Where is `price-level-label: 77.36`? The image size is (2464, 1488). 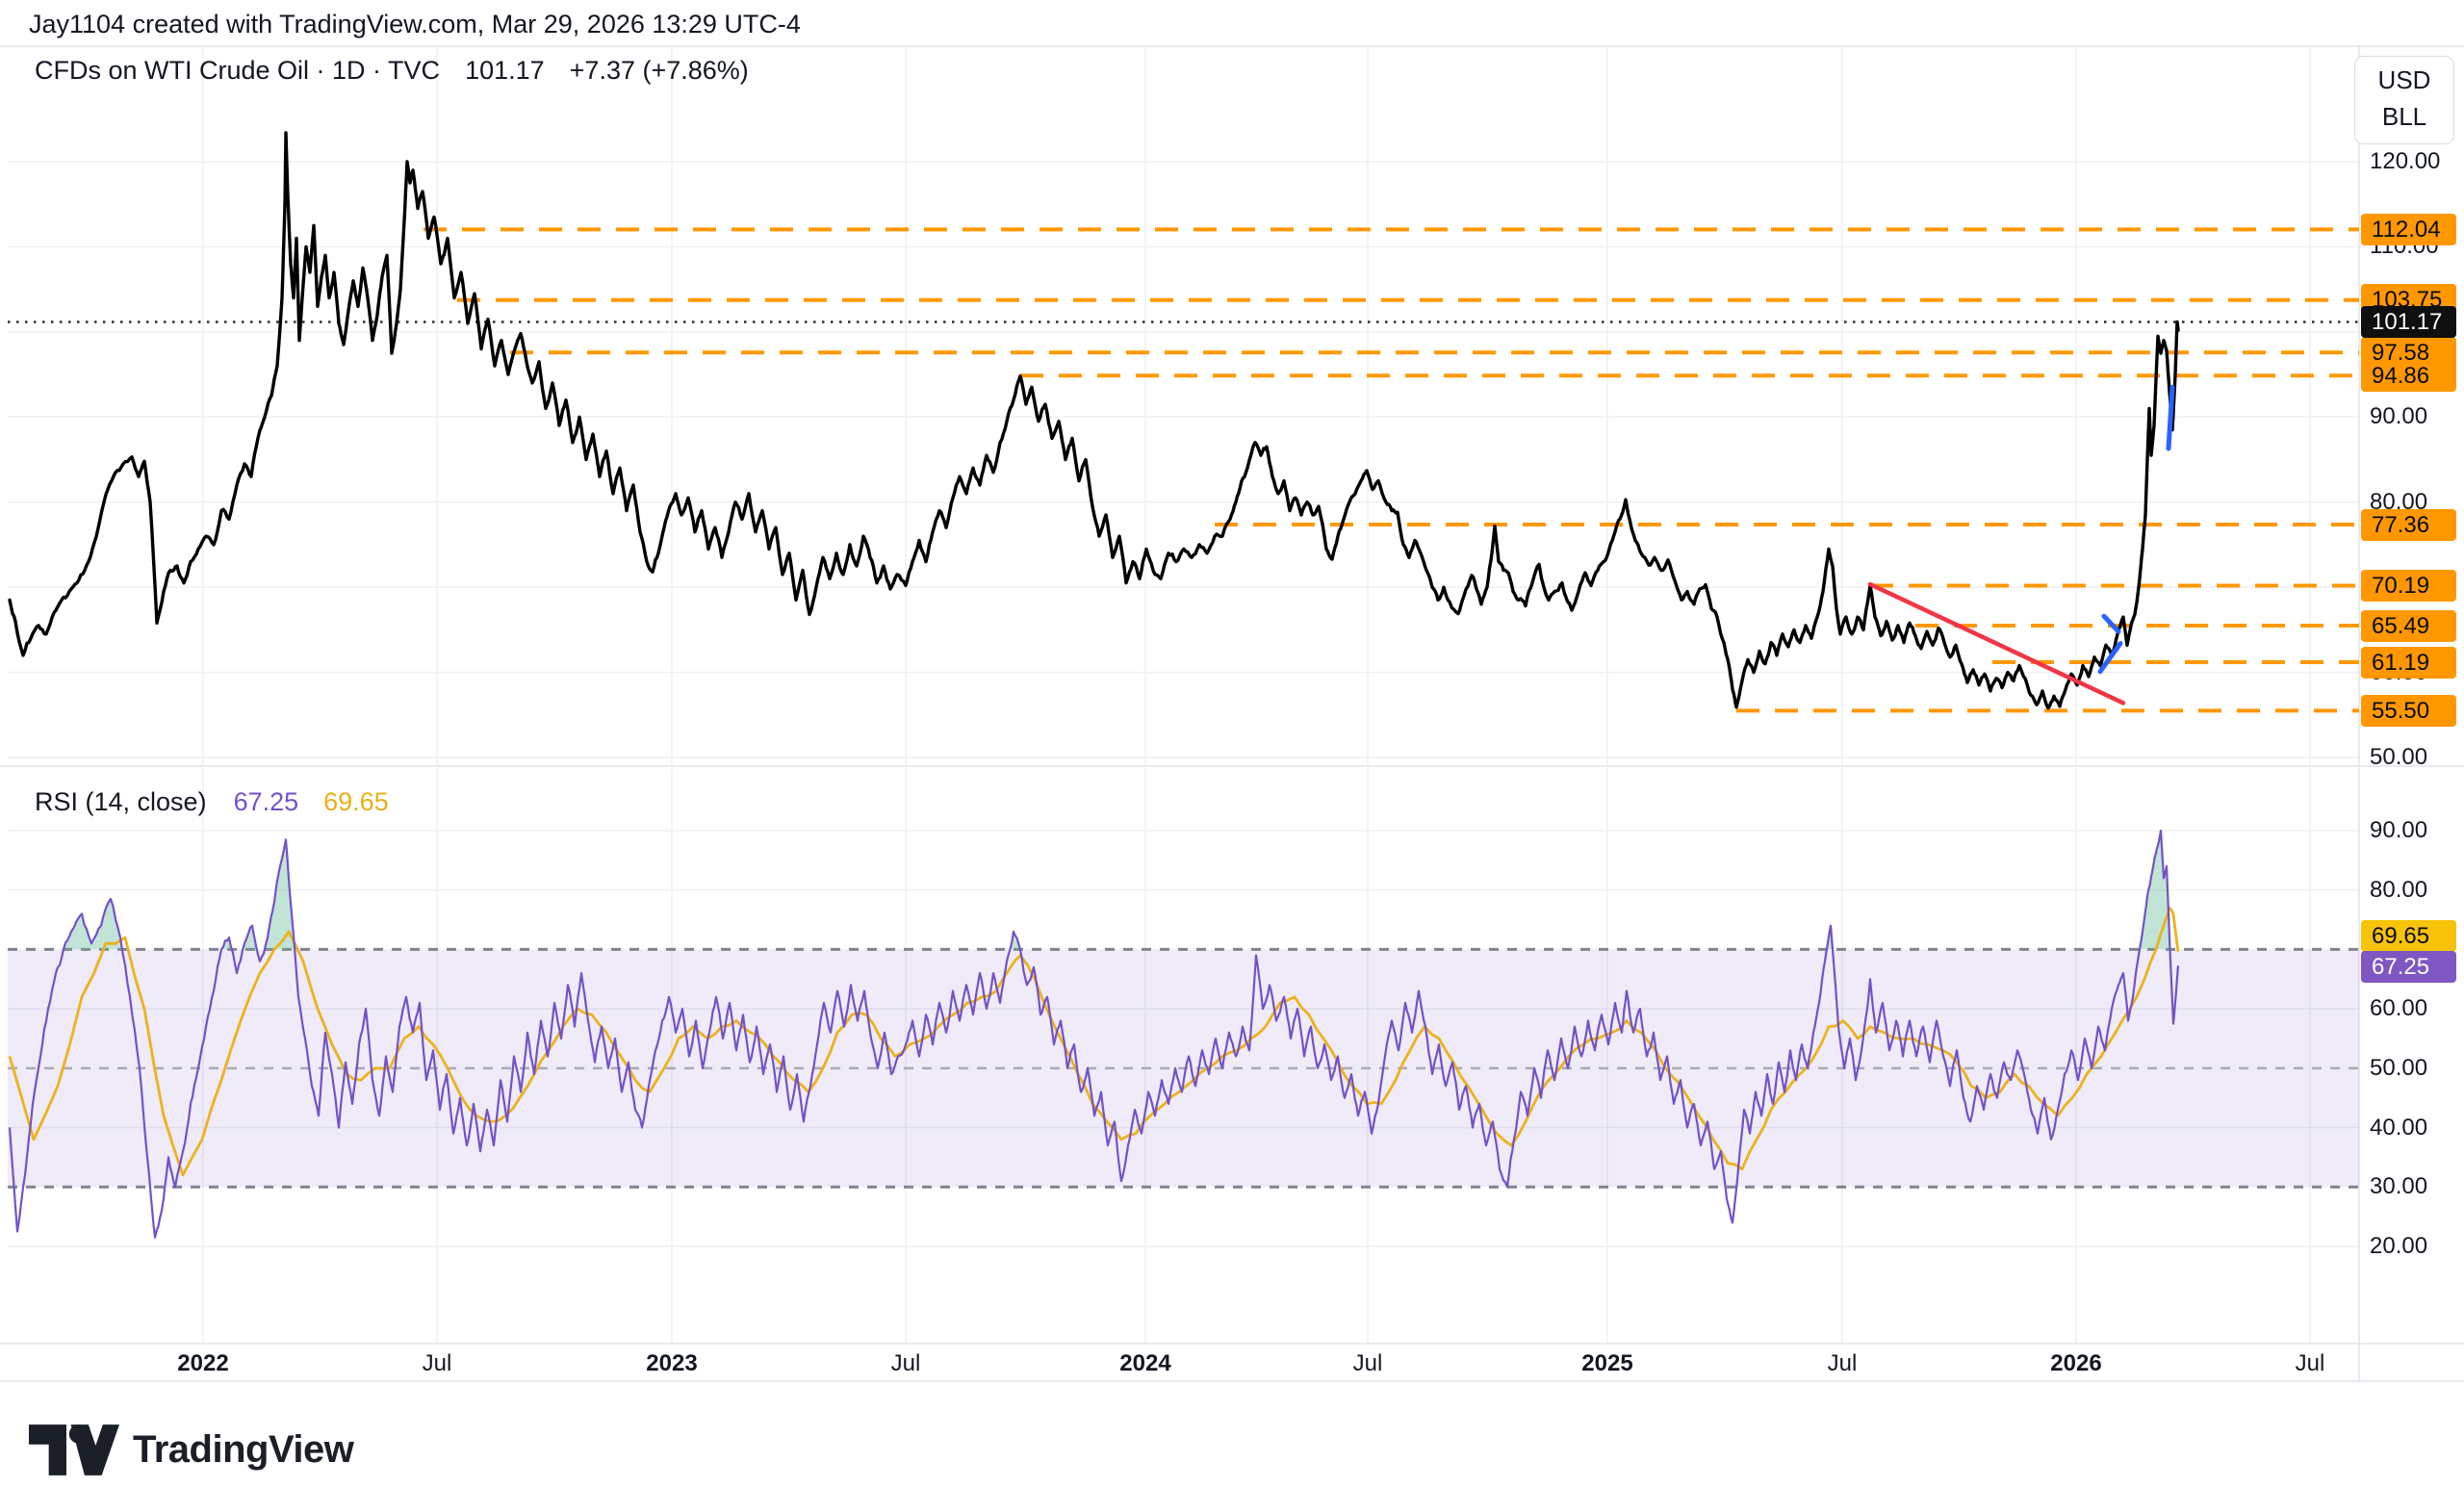
price-level-label: 77.36 is located at coordinates (2408, 524).